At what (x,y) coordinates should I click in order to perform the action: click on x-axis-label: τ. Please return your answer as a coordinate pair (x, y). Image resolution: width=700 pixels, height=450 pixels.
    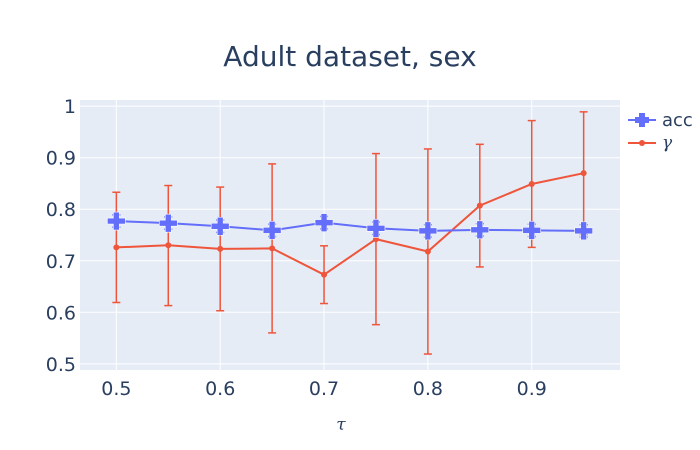
    Looking at the image, I should click on (341, 425).